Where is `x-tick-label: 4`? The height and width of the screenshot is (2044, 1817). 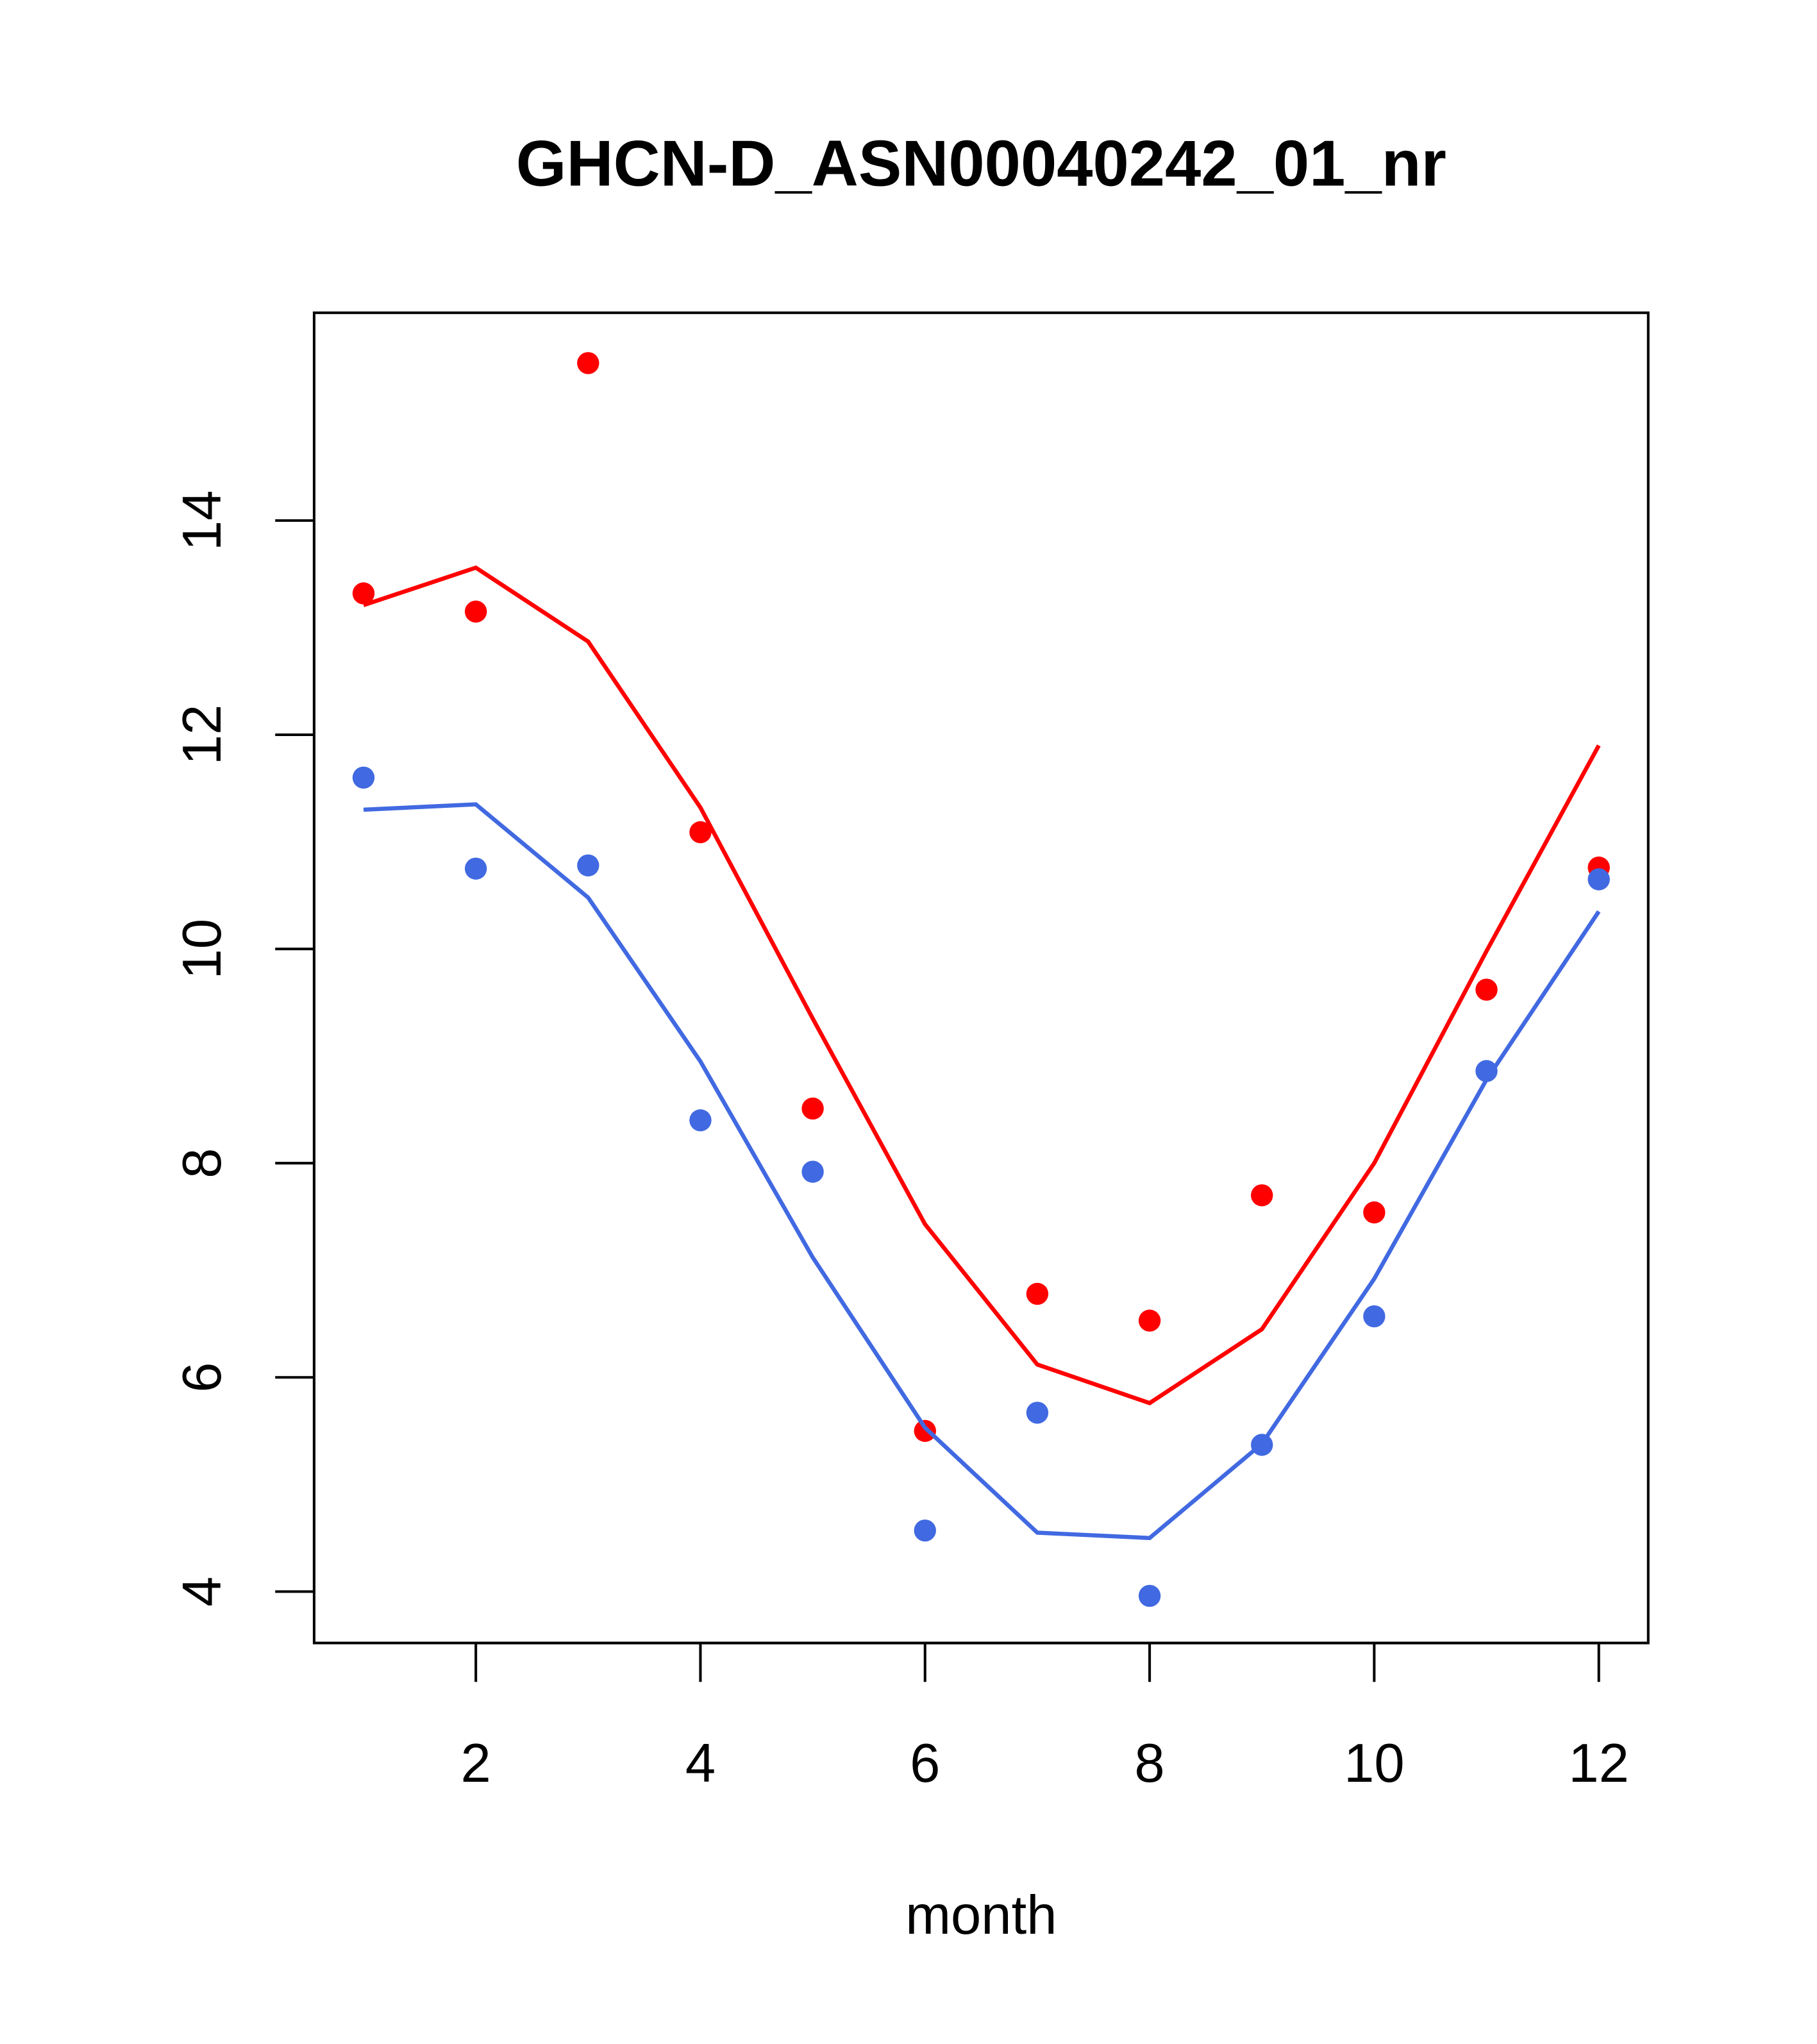
x-tick-label: 4 is located at coordinates (700, 1764).